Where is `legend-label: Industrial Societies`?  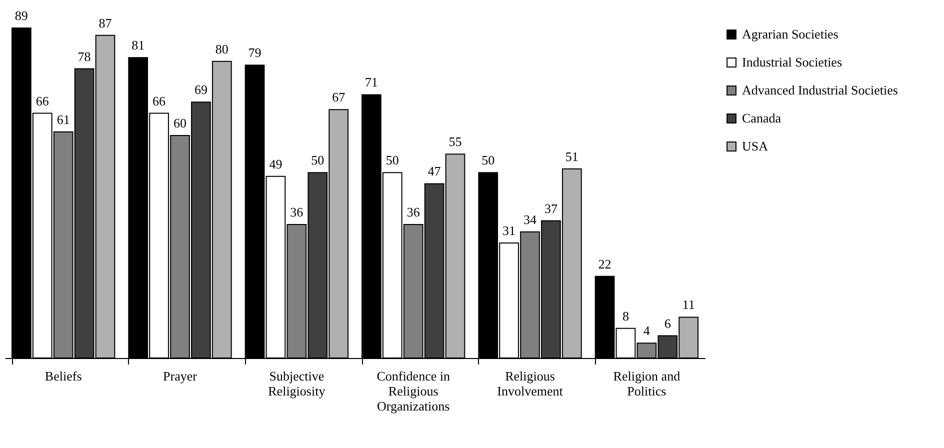 legend-label: Industrial Societies is located at coordinates (792, 62).